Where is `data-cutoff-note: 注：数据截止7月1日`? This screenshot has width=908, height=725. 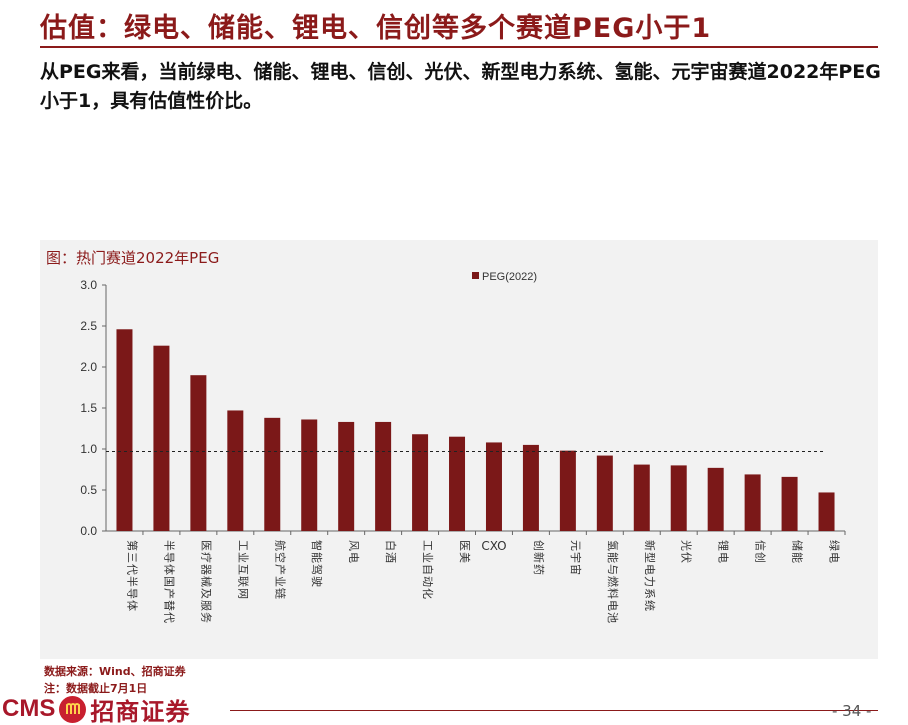
data-cutoff-note: 注：数据截止7月1日 is located at coordinates (96, 688).